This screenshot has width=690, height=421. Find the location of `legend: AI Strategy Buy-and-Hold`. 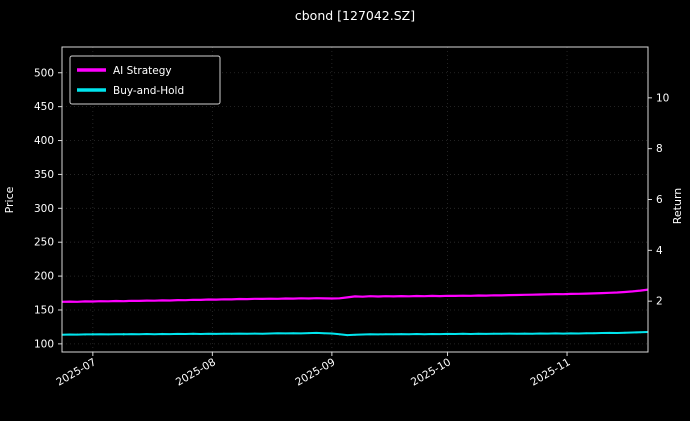

legend: AI Strategy Buy-and-Hold is located at coordinates (145, 80).